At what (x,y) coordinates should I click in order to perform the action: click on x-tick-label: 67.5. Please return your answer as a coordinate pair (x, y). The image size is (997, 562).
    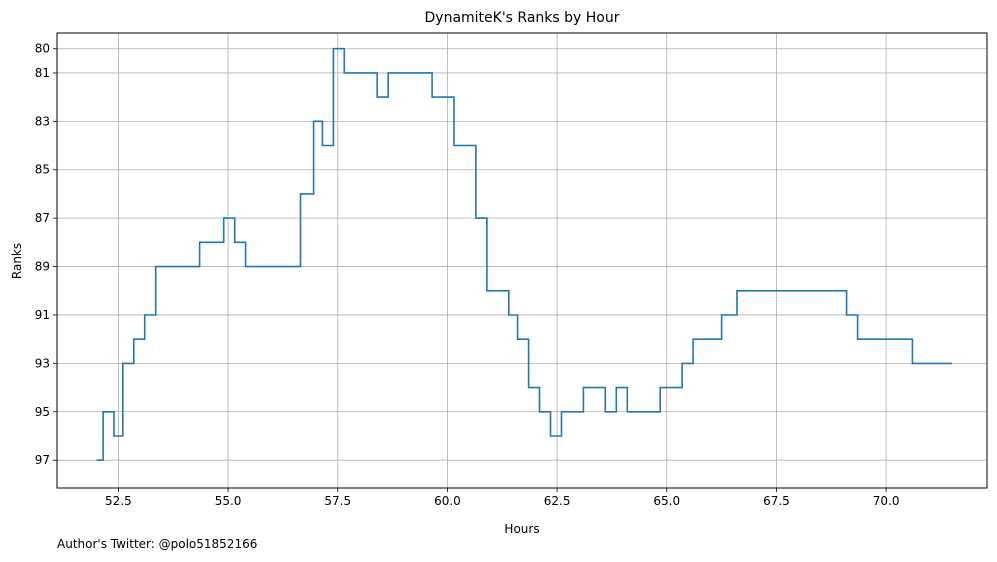
    Looking at the image, I should click on (776, 501).